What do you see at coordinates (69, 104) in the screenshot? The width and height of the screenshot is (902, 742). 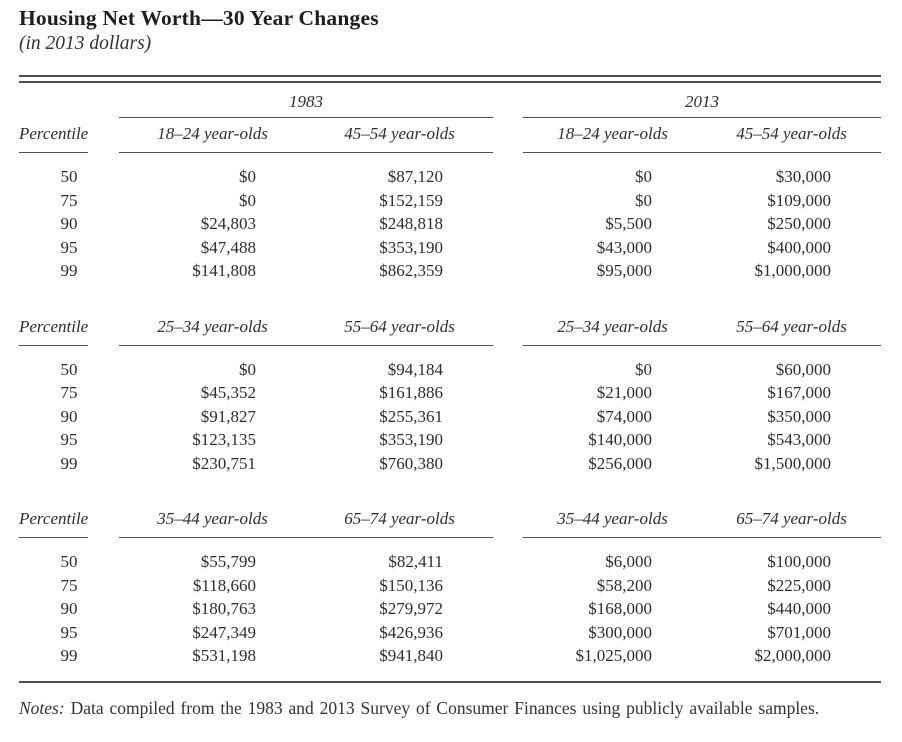 I see `spacer-cell` at bounding box center [69, 104].